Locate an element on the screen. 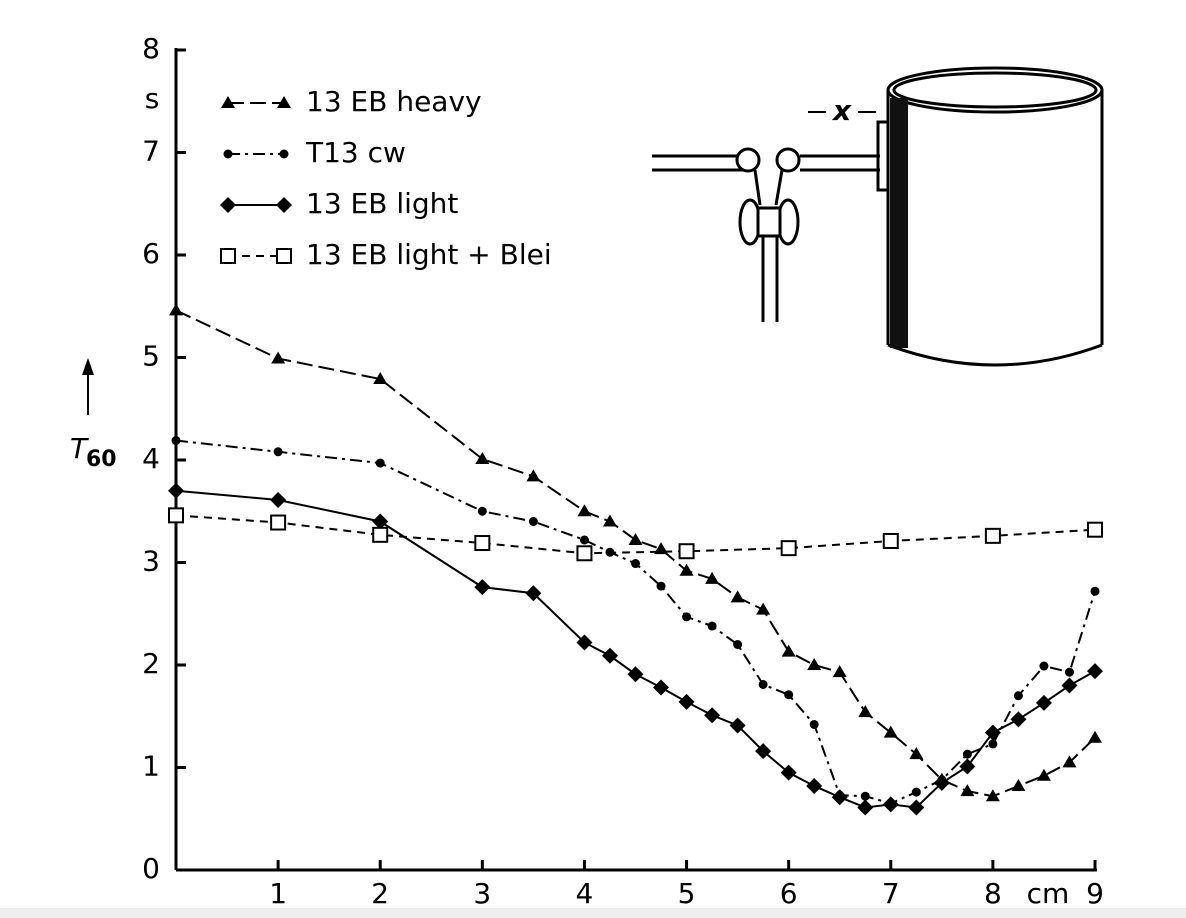 Image resolution: width=1186 pixels, height=918 pixels. x-tick-label: 6 is located at coordinates (789, 893).